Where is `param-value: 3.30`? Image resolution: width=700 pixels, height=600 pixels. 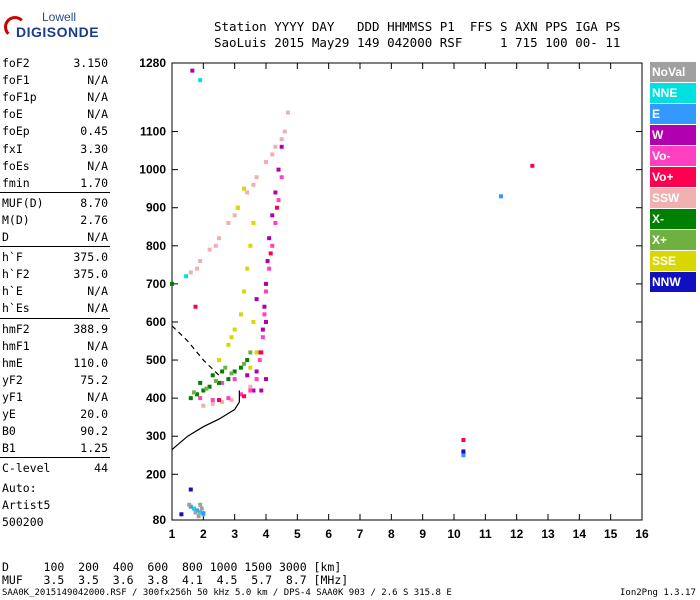 param-value: 3.30 is located at coordinates (94, 148).